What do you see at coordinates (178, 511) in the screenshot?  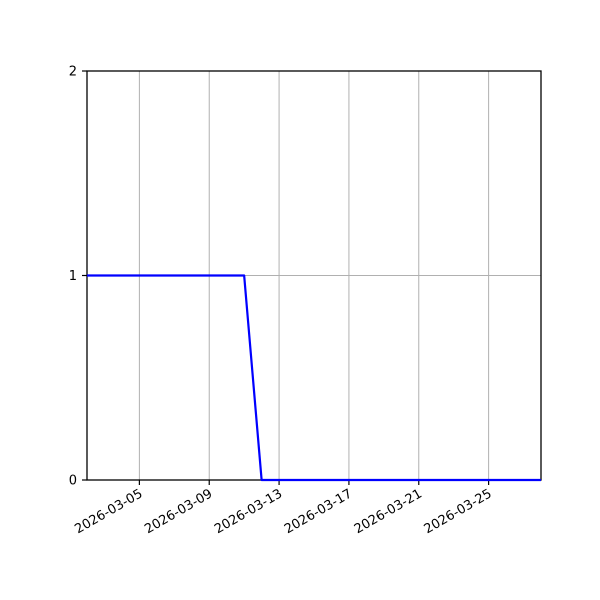 I see `x-tick-label: 2026-03-09` at bounding box center [178, 511].